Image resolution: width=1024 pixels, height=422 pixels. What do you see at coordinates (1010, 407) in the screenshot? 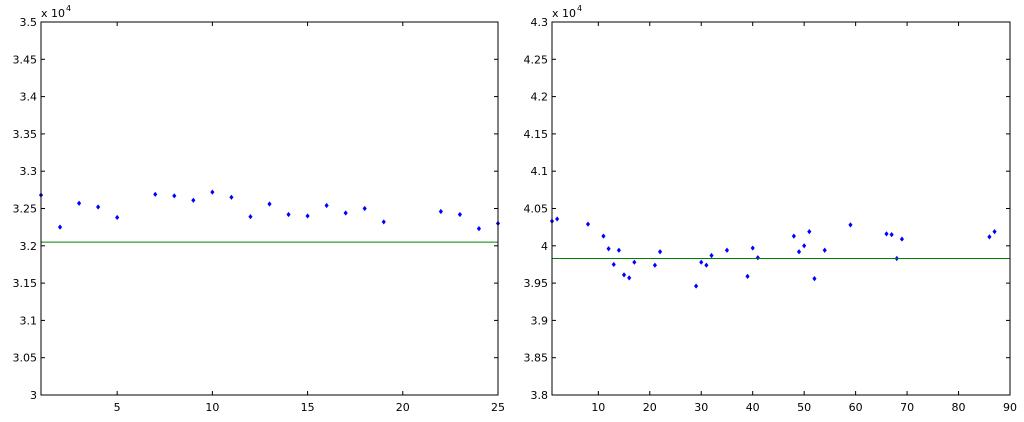
I see `right-x-tick-label-8: 90` at bounding box center [1010, 407].